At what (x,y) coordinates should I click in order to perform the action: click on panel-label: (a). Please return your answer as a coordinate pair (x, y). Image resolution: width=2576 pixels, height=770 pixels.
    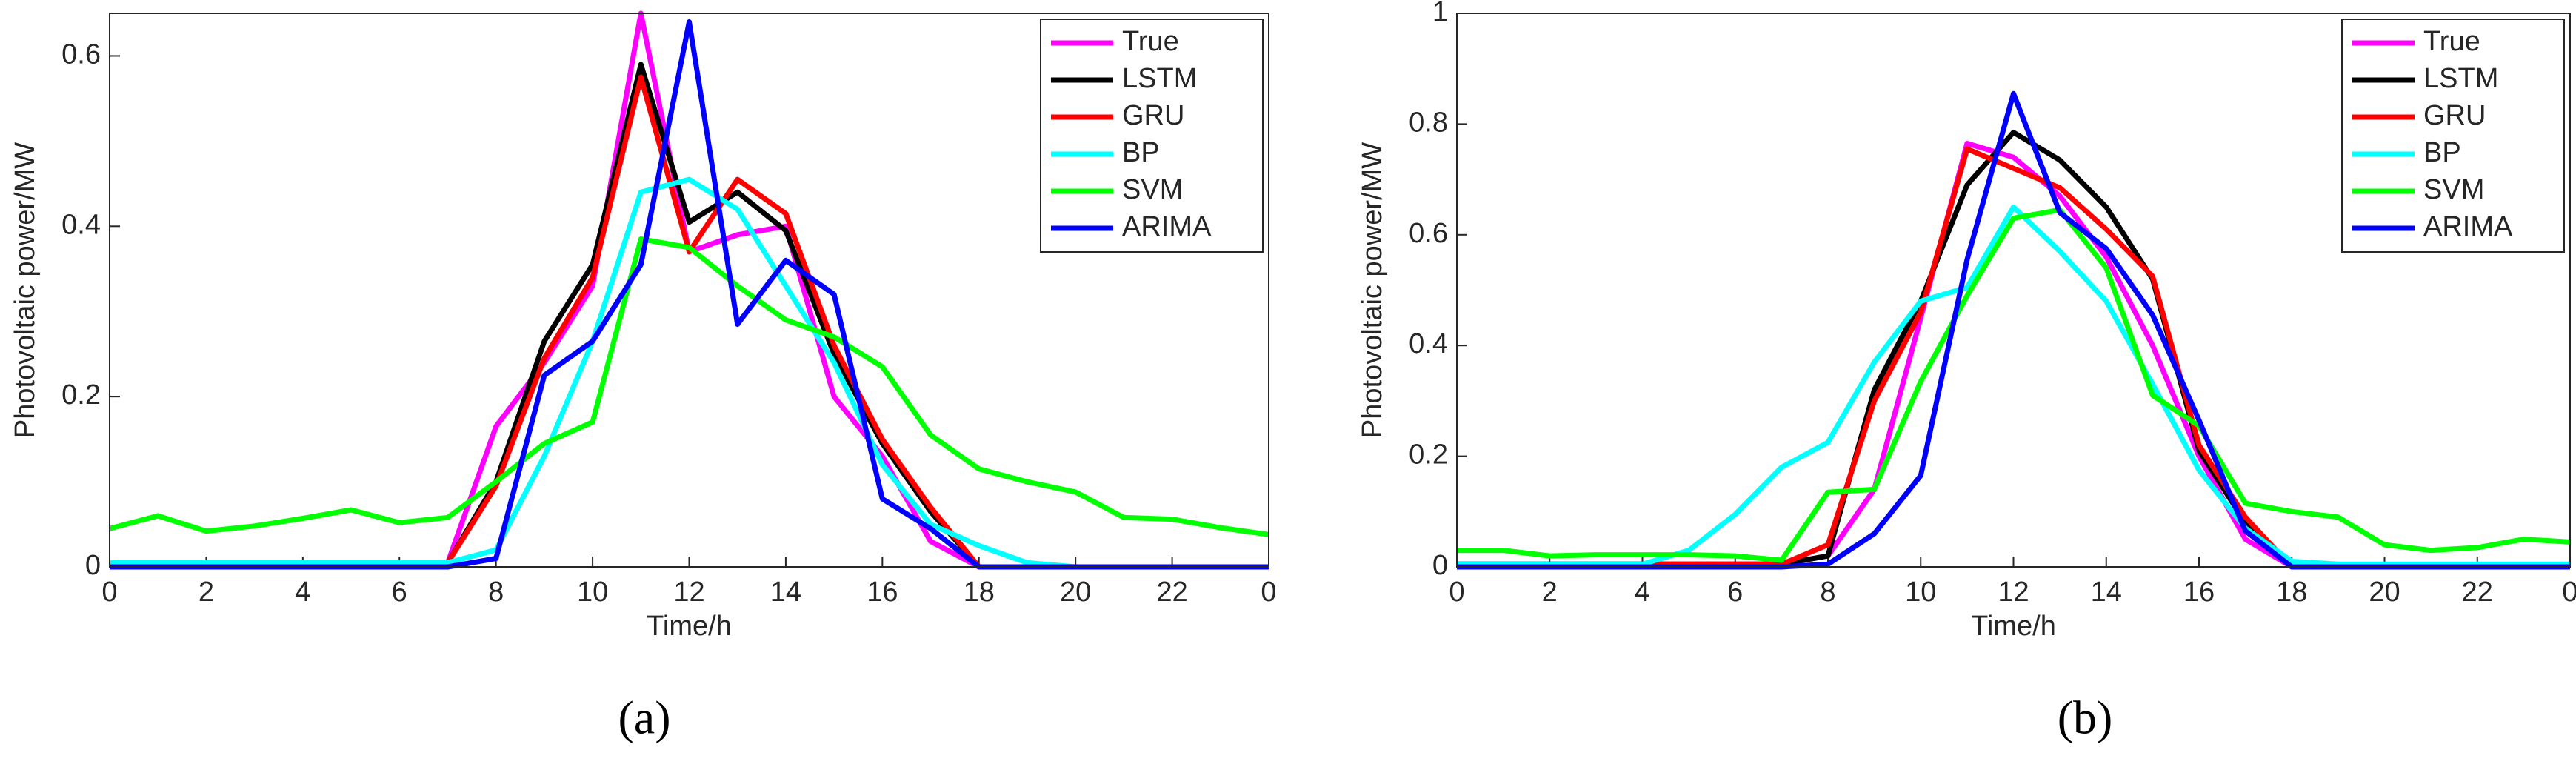
    Looking at the image, I should click on (644, 717).